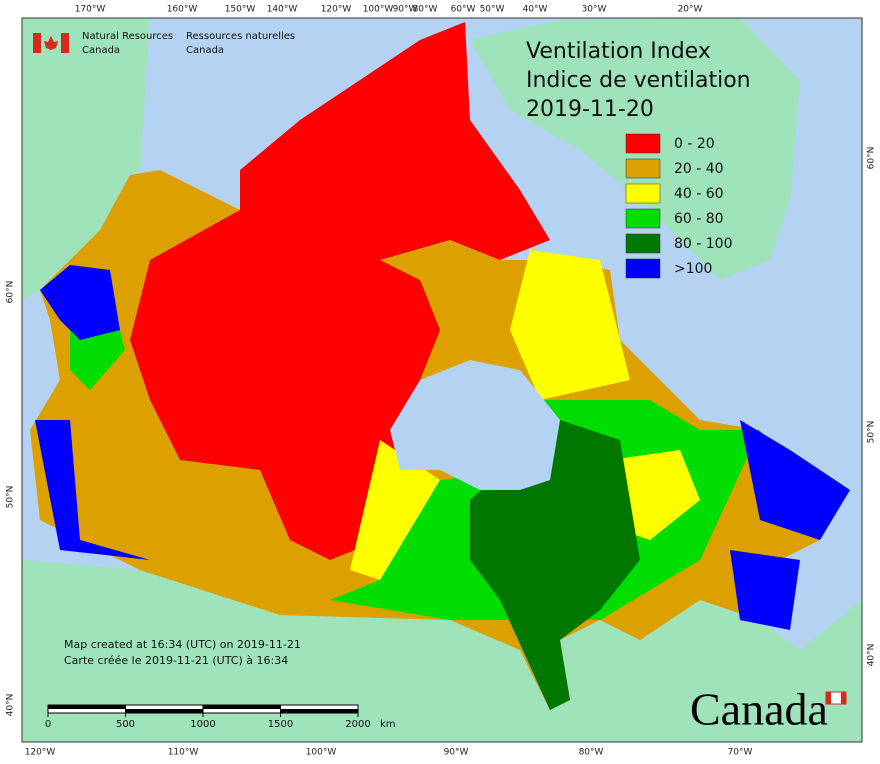  Describe the element at coordinates (280, 724) in the screenshot. I see `scale-label: 1500` at that location.